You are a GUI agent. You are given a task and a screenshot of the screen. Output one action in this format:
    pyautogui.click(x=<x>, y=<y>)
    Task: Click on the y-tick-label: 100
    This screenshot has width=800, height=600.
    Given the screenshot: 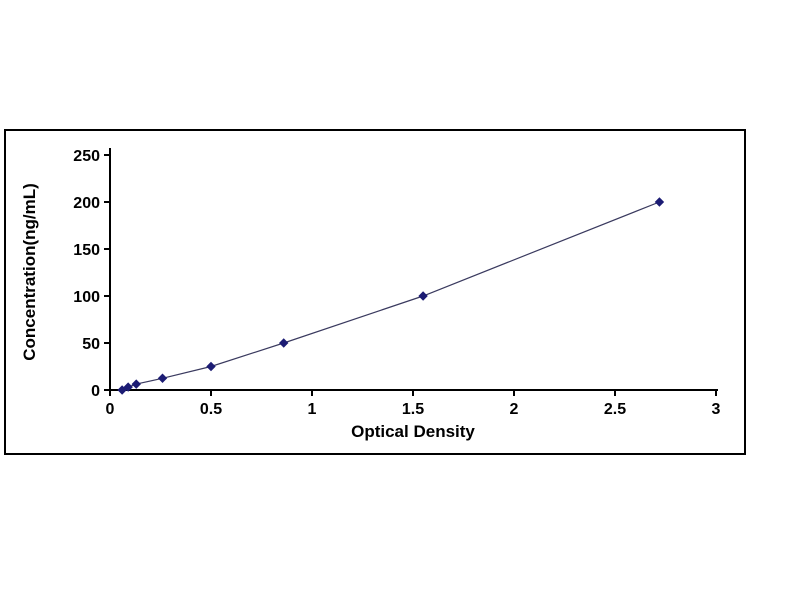 What is the action you would take?
    pyautogui.click(x=86, y=297)
    